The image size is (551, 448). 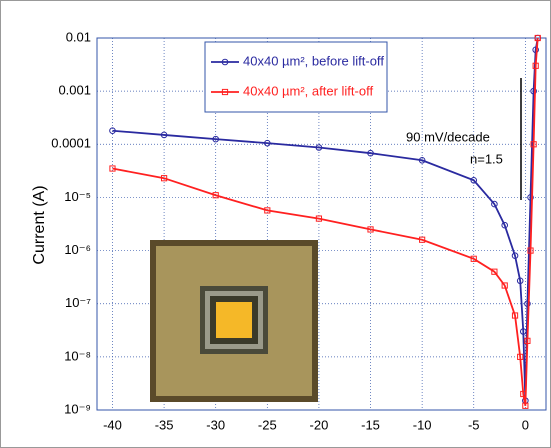 I want to click on y-tick-label: 0.0001, so click(x=71, y=143).